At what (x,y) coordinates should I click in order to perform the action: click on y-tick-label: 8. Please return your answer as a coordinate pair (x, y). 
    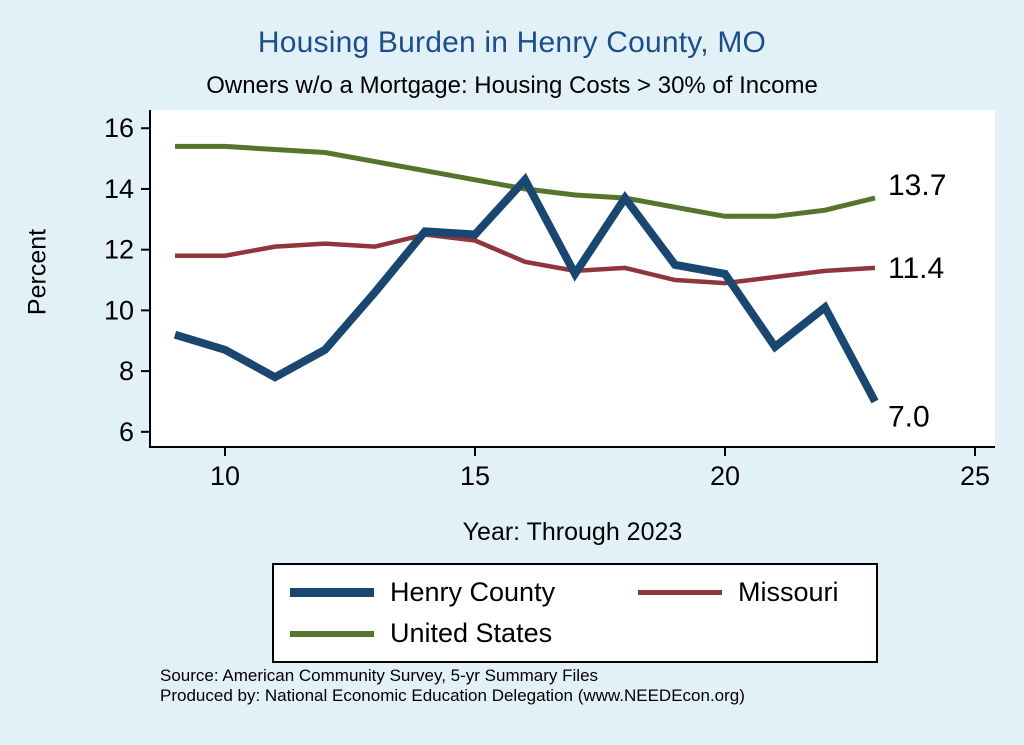
    Looking at the image, I should click on (126, 371).